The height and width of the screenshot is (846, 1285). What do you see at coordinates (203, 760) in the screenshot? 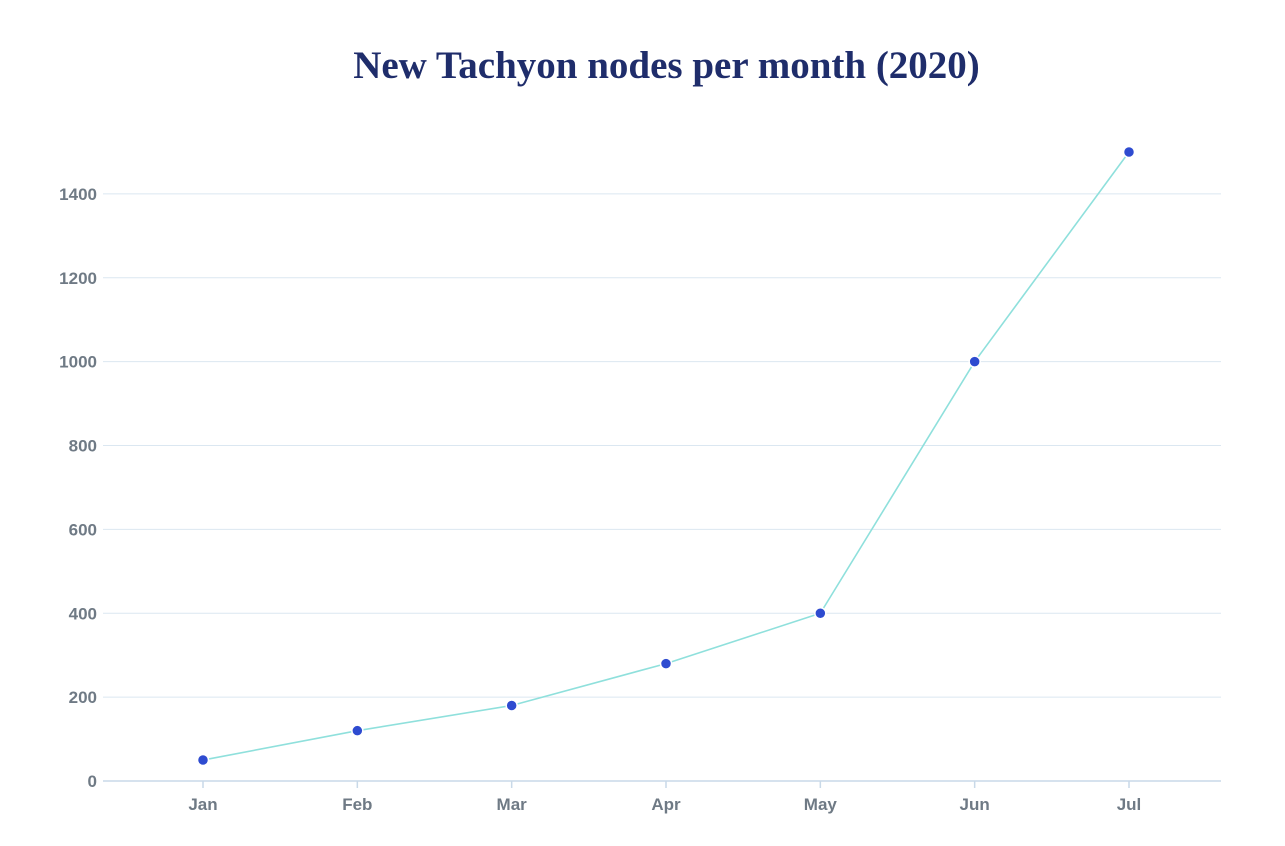
I see `data-point-jan` at bounding box center [203, 760].